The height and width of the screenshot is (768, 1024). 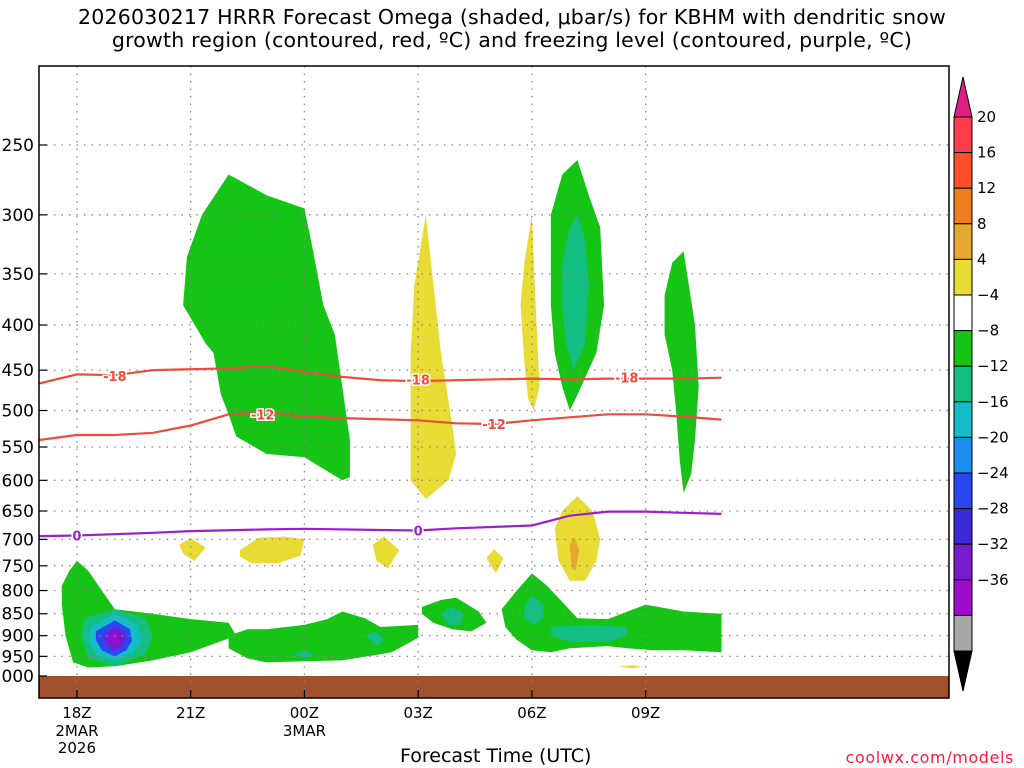 I want to click on contour-label-freezing-0-1: 0, so click(x=418, y=532).